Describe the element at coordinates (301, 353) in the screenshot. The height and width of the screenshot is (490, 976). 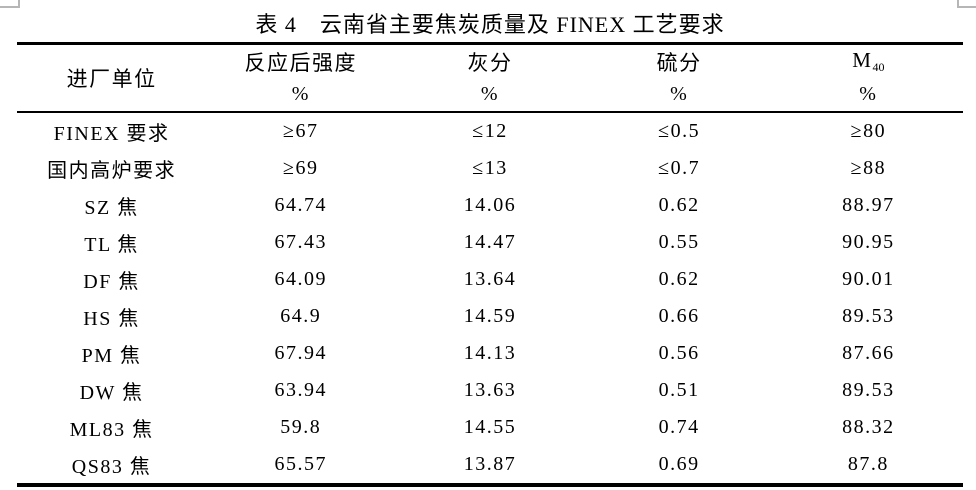
I see `value-cell: 67.94` at that location.